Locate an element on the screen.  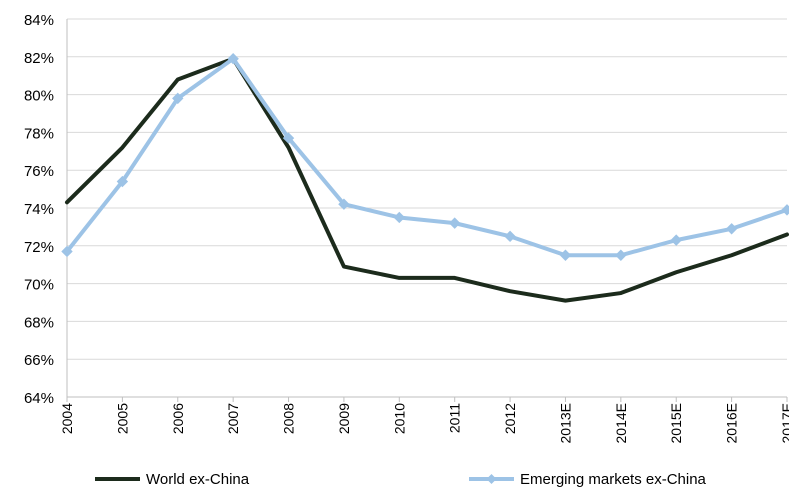
legend-marker is located at coordinates (491, 479).